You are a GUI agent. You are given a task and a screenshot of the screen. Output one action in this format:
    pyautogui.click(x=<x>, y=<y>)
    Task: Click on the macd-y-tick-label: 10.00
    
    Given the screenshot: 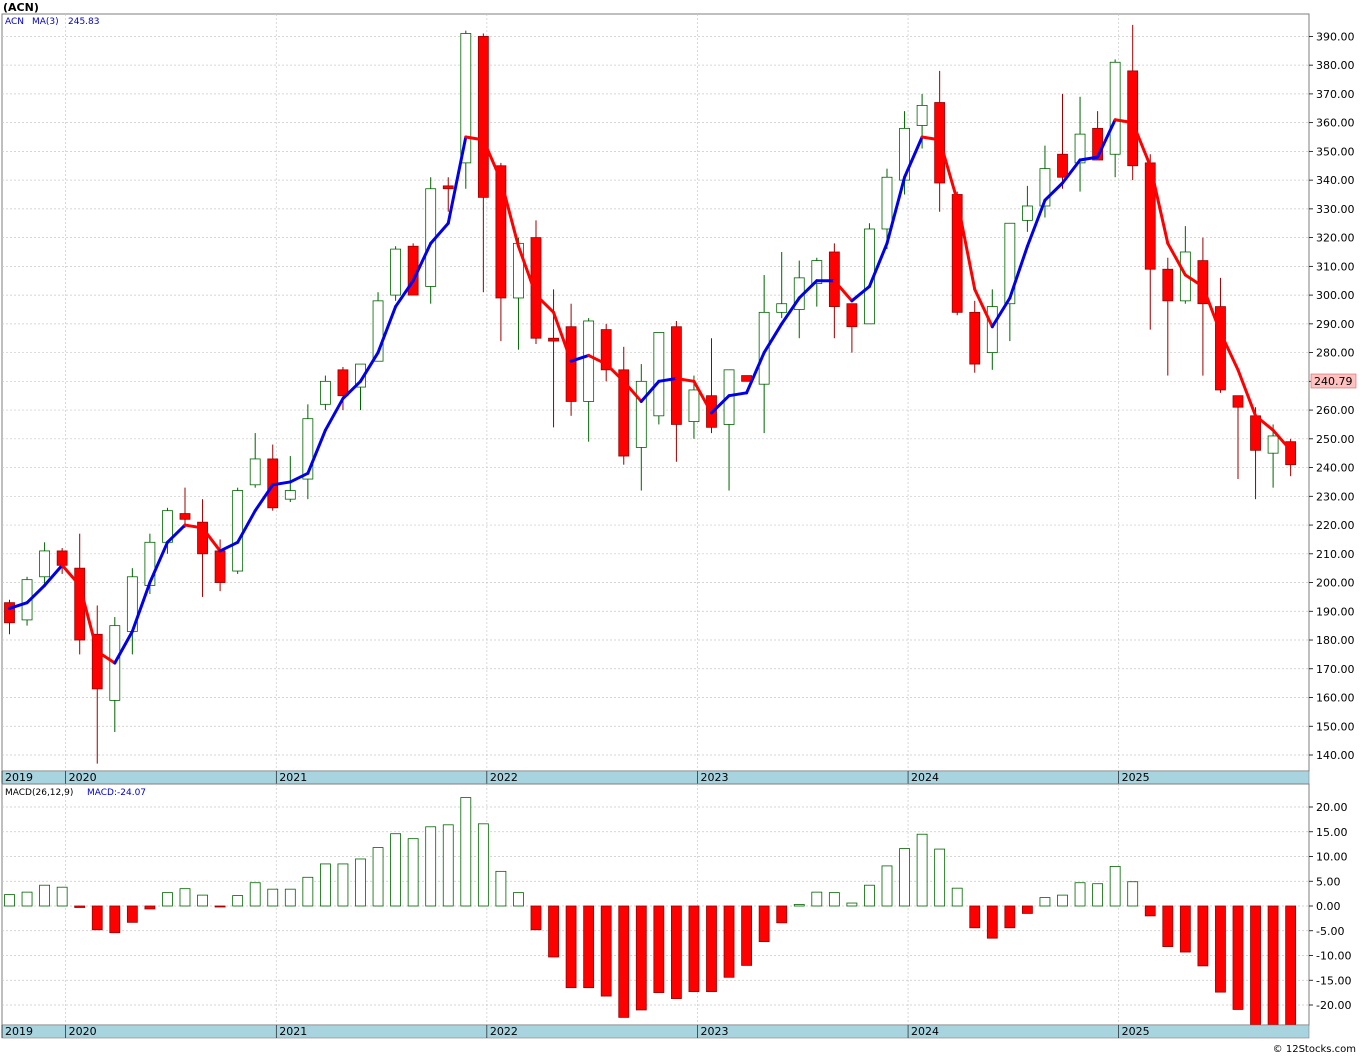 What is the action you would take?
    pyautogui.click(x=1332, y=857)
    